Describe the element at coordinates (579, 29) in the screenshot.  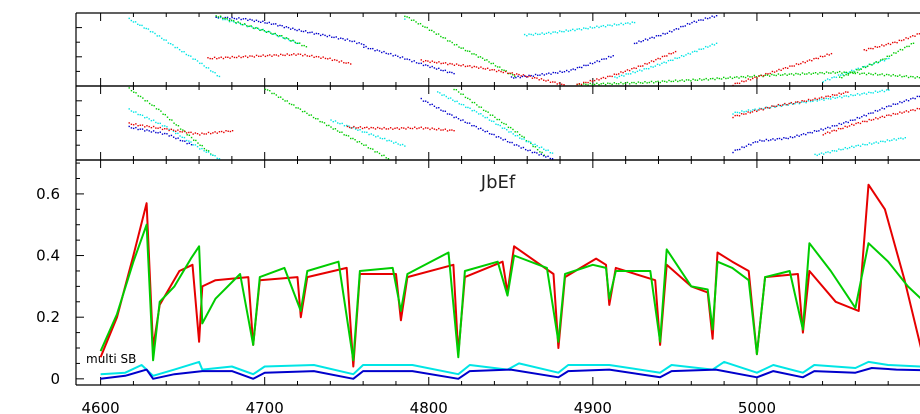
I see `strip1-dot-series` at that location.